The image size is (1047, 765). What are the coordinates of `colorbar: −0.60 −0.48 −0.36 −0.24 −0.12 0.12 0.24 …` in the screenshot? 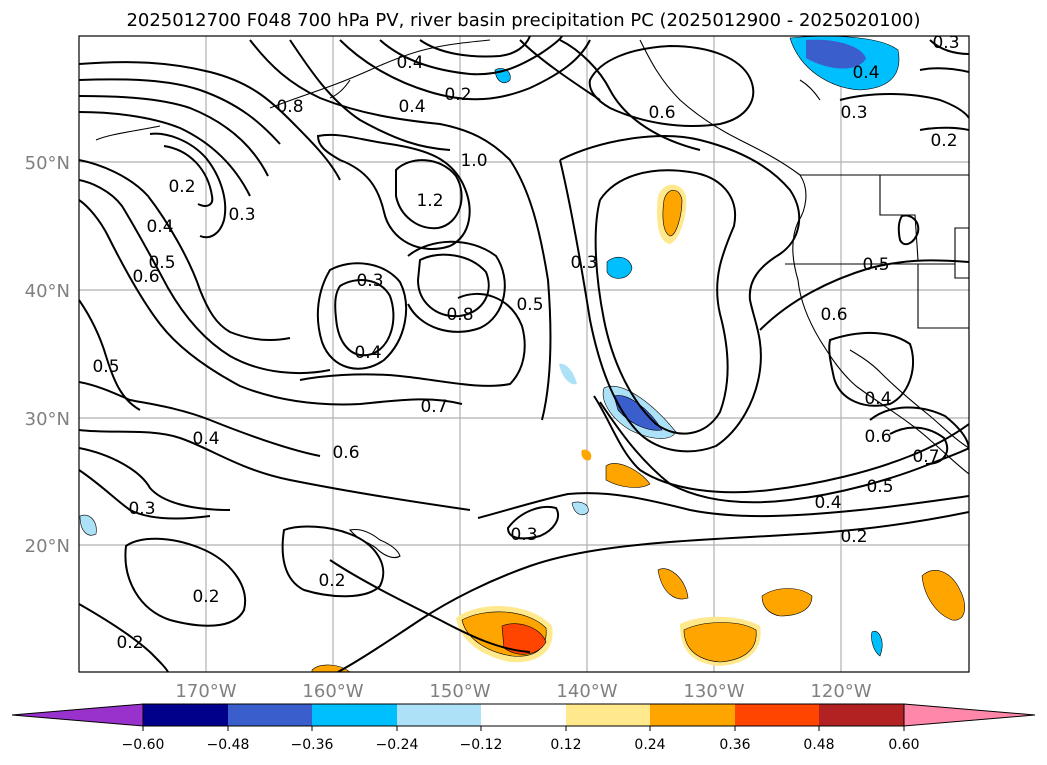 It's located at (523, 728).